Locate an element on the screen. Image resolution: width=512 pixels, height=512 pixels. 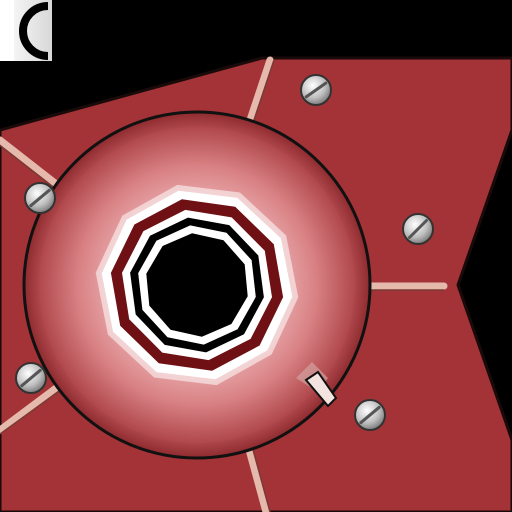
dial-center-hole is located at coordinates (197, 285).